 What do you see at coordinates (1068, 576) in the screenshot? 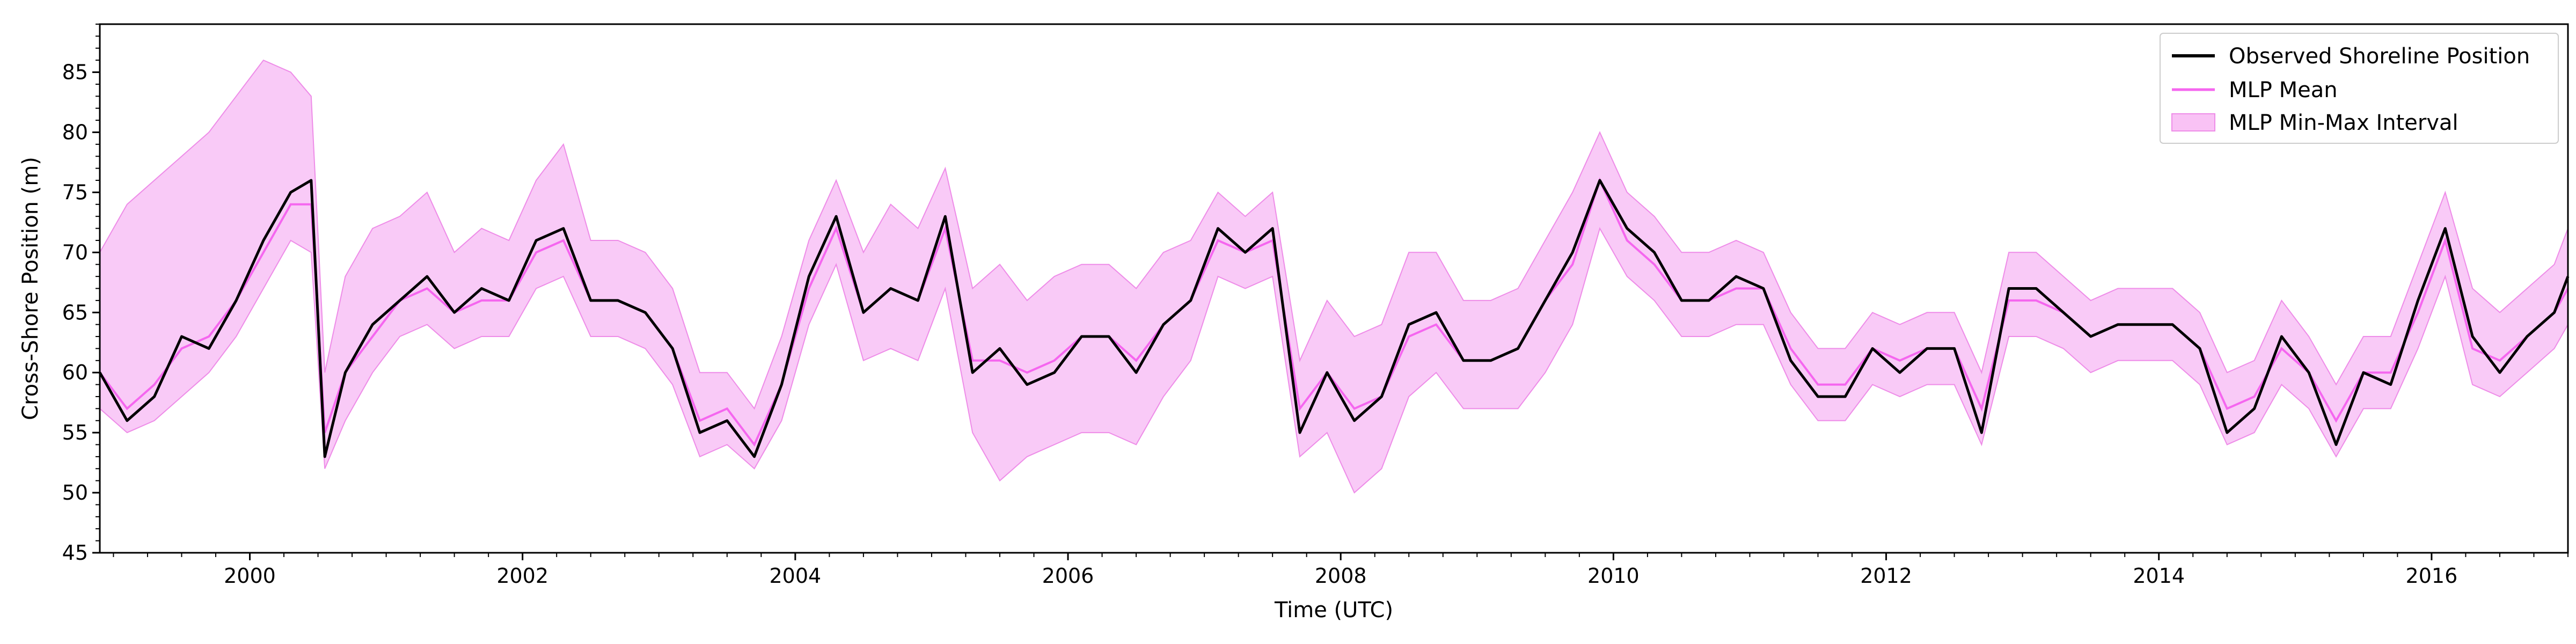
I see `x-tick-label: 2006` at bounding box center [1068, 576].